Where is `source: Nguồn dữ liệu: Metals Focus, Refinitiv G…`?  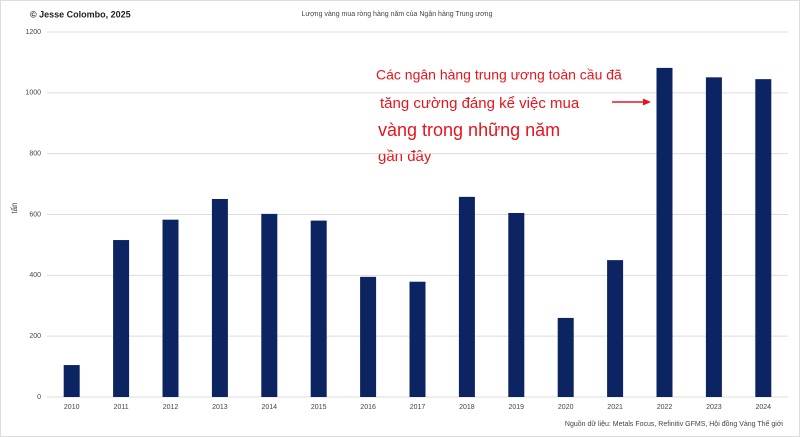 source: Nguồn dữ liệu: Metals Focus, Refinitiv G… is located at coordinates (674, 423).